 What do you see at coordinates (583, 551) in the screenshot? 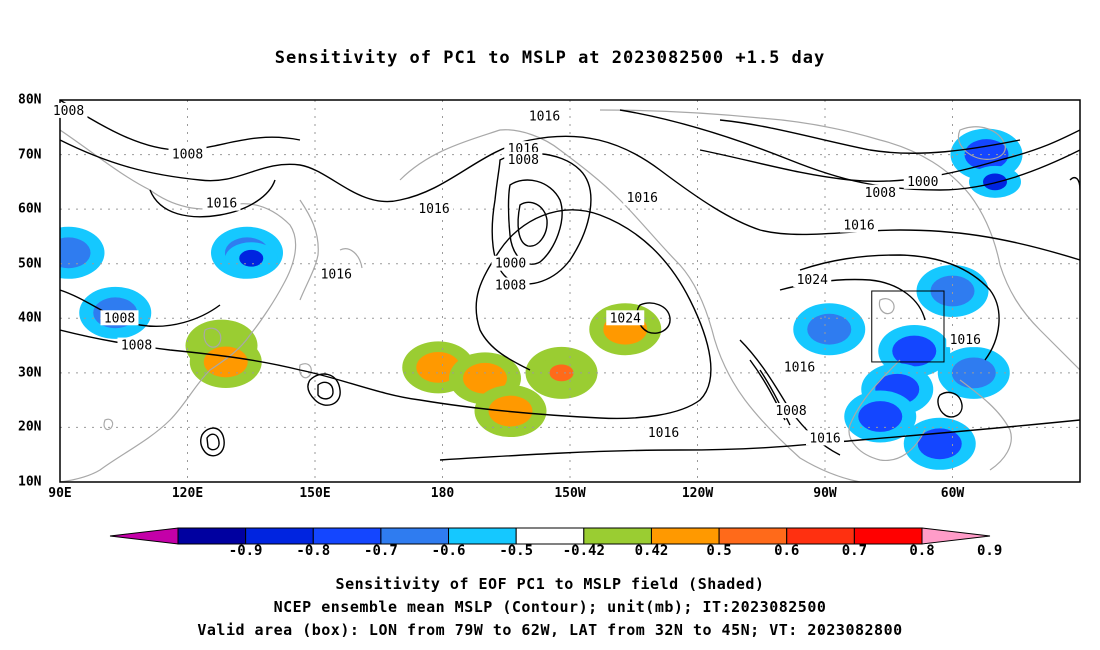
I see `colorbar-tick-label: -0.42` at bounding box center [583, 551].